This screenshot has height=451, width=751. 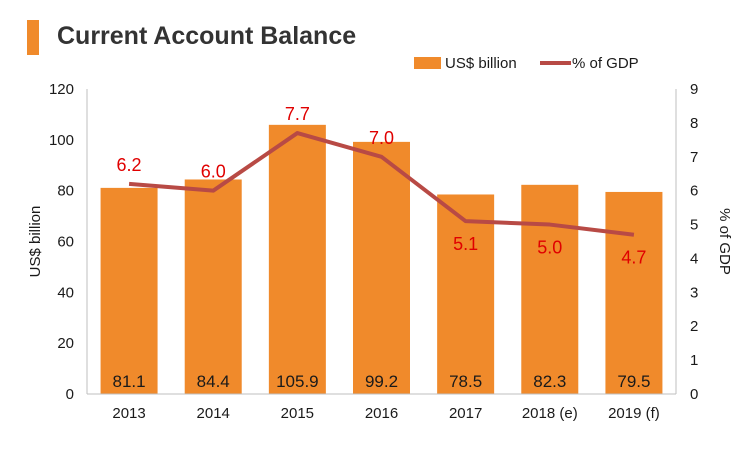 I want to click on y2-axis-title: % of GDP, so click(x=724, y=241).